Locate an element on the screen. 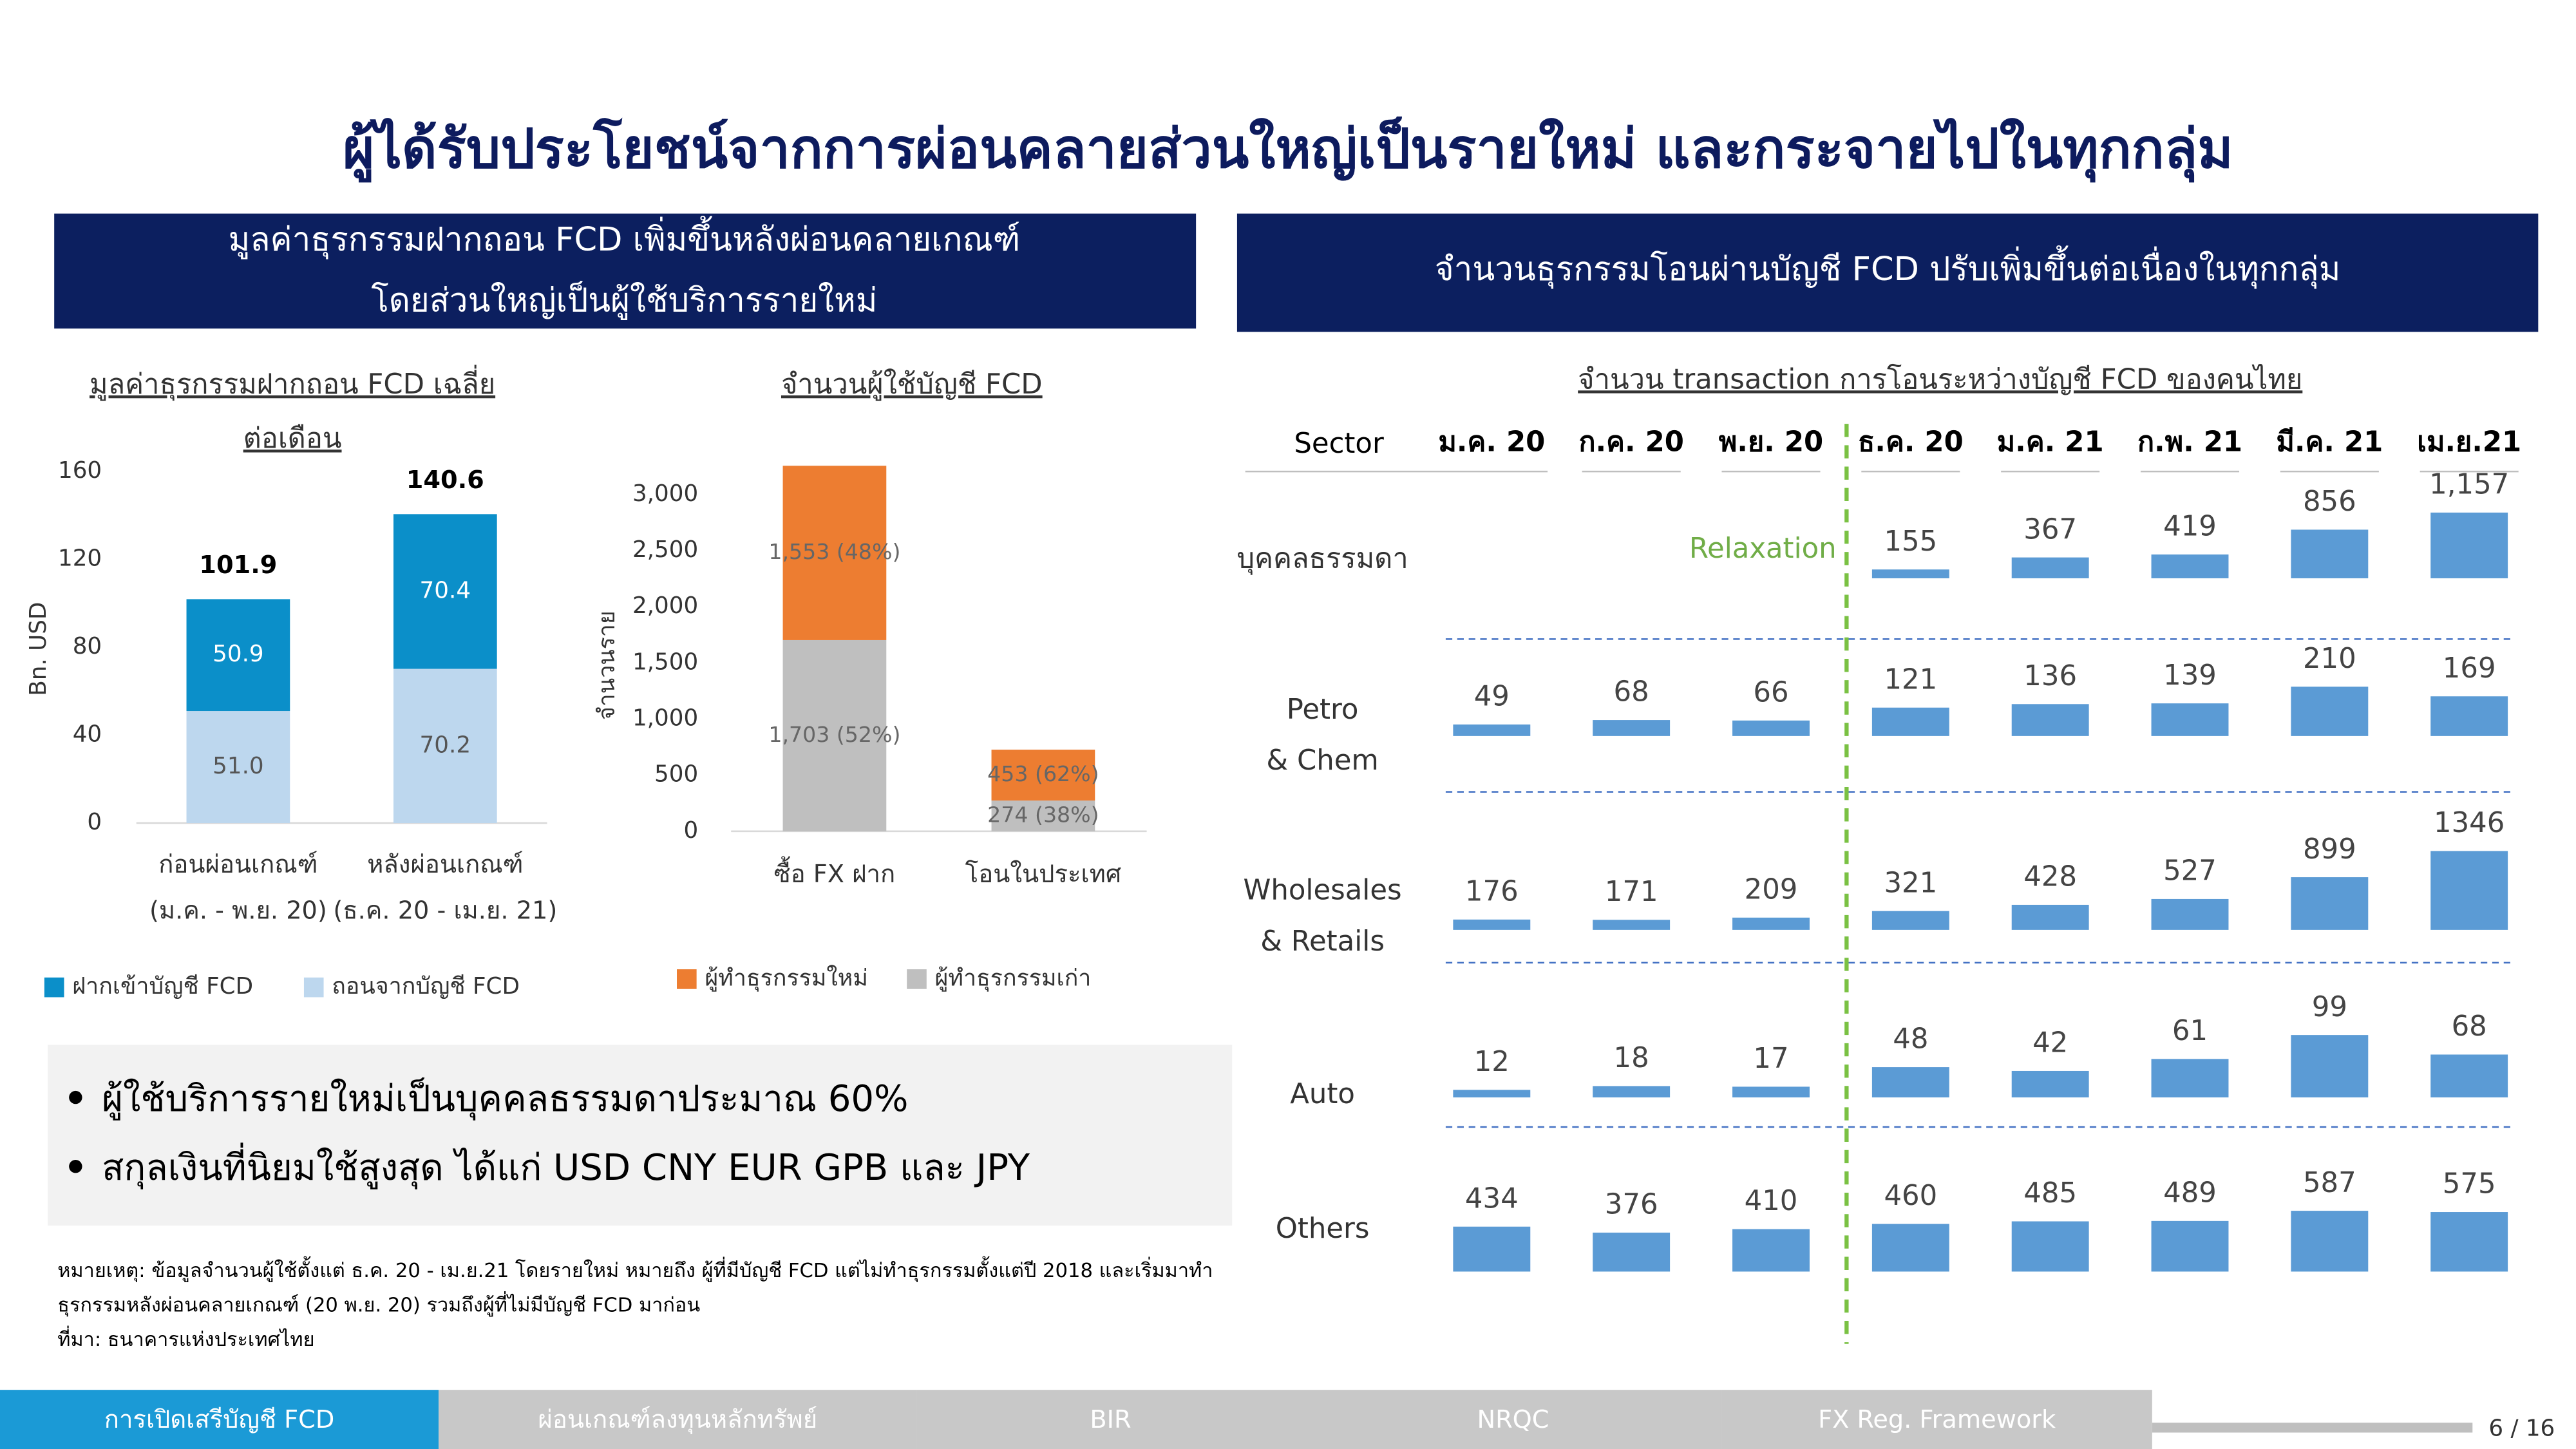 The width and height of the screenshot is (2576, 1449). data-label: 489 is located at coordinates (2190, 1193).